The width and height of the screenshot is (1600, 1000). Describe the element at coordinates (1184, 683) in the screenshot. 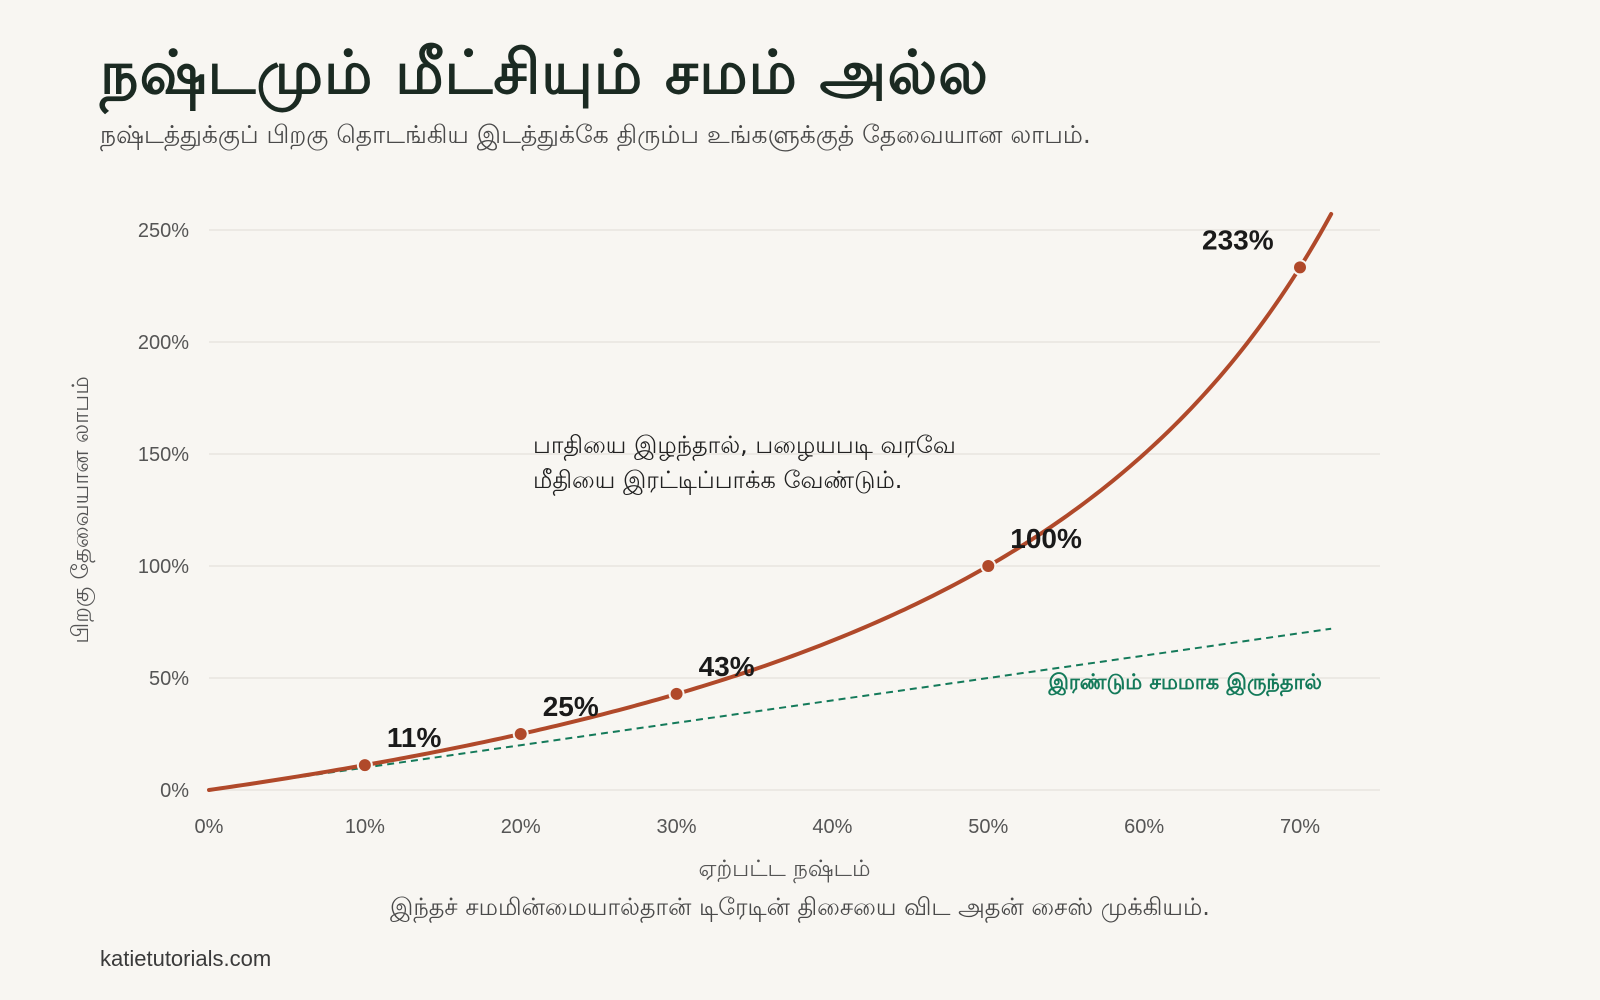

I see `reference-line-label: இரண்டும் சமமாக இருந்தால்` at that location.